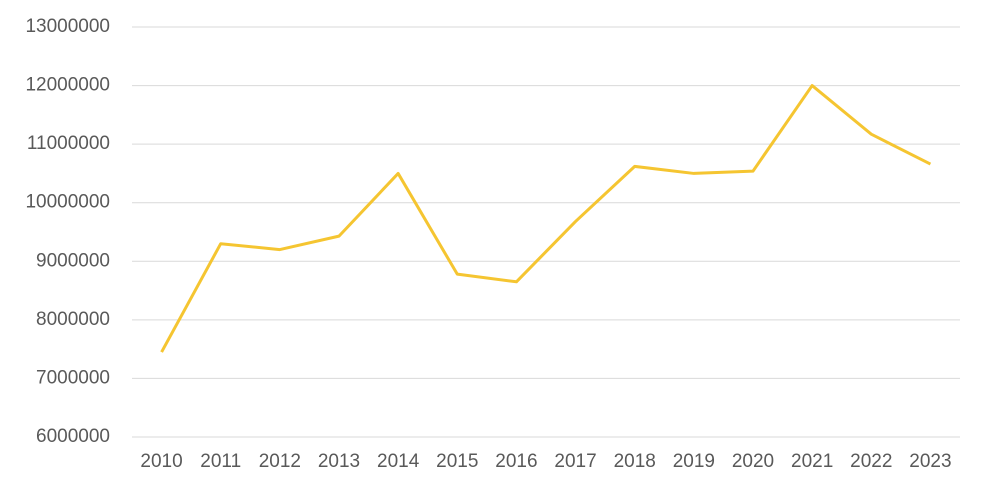 The height and width of the screenshot is (481, 994). I want to click on y-tick-label: 8000000, so click(73, 319).